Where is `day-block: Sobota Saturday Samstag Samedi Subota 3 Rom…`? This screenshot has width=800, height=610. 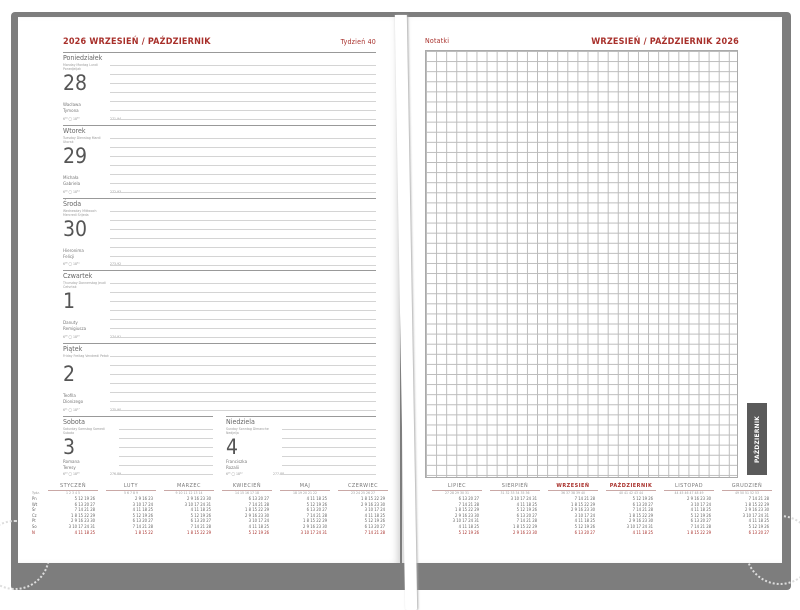
day-block: Sobota Saturday Samstag Samedi Subota 3 Rom… is located at coordinates (138, 448).